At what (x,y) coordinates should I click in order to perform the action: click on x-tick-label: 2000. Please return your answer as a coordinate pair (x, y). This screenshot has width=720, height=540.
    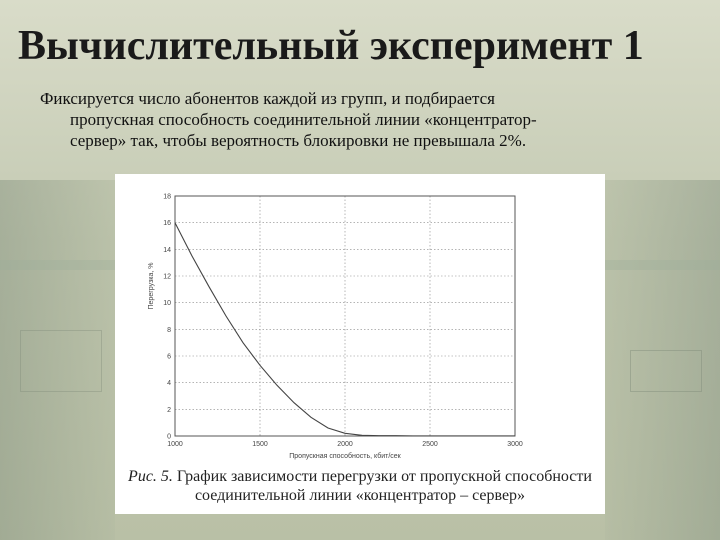
    Looking at the image, I should click on (345, 444).